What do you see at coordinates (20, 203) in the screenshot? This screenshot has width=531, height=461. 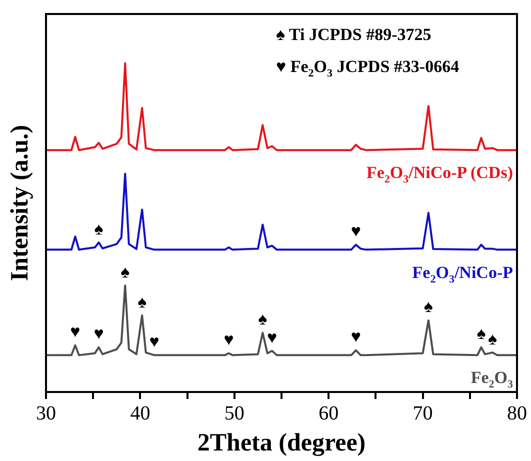 I see `y-axis-title: Intensity (a.u.)` at bounding box center [20, 203].